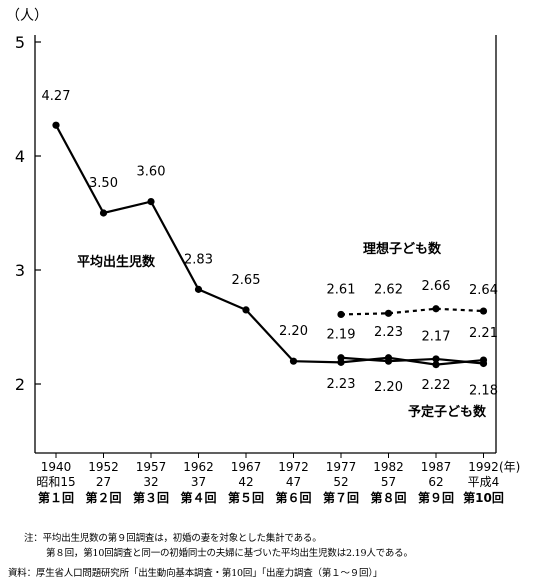 This screenshot has height=588, width=536. What do you see at coordinates (436, 337) in the screenshot?
I see `data-label: 2.17` at bounding box center [436, 337].